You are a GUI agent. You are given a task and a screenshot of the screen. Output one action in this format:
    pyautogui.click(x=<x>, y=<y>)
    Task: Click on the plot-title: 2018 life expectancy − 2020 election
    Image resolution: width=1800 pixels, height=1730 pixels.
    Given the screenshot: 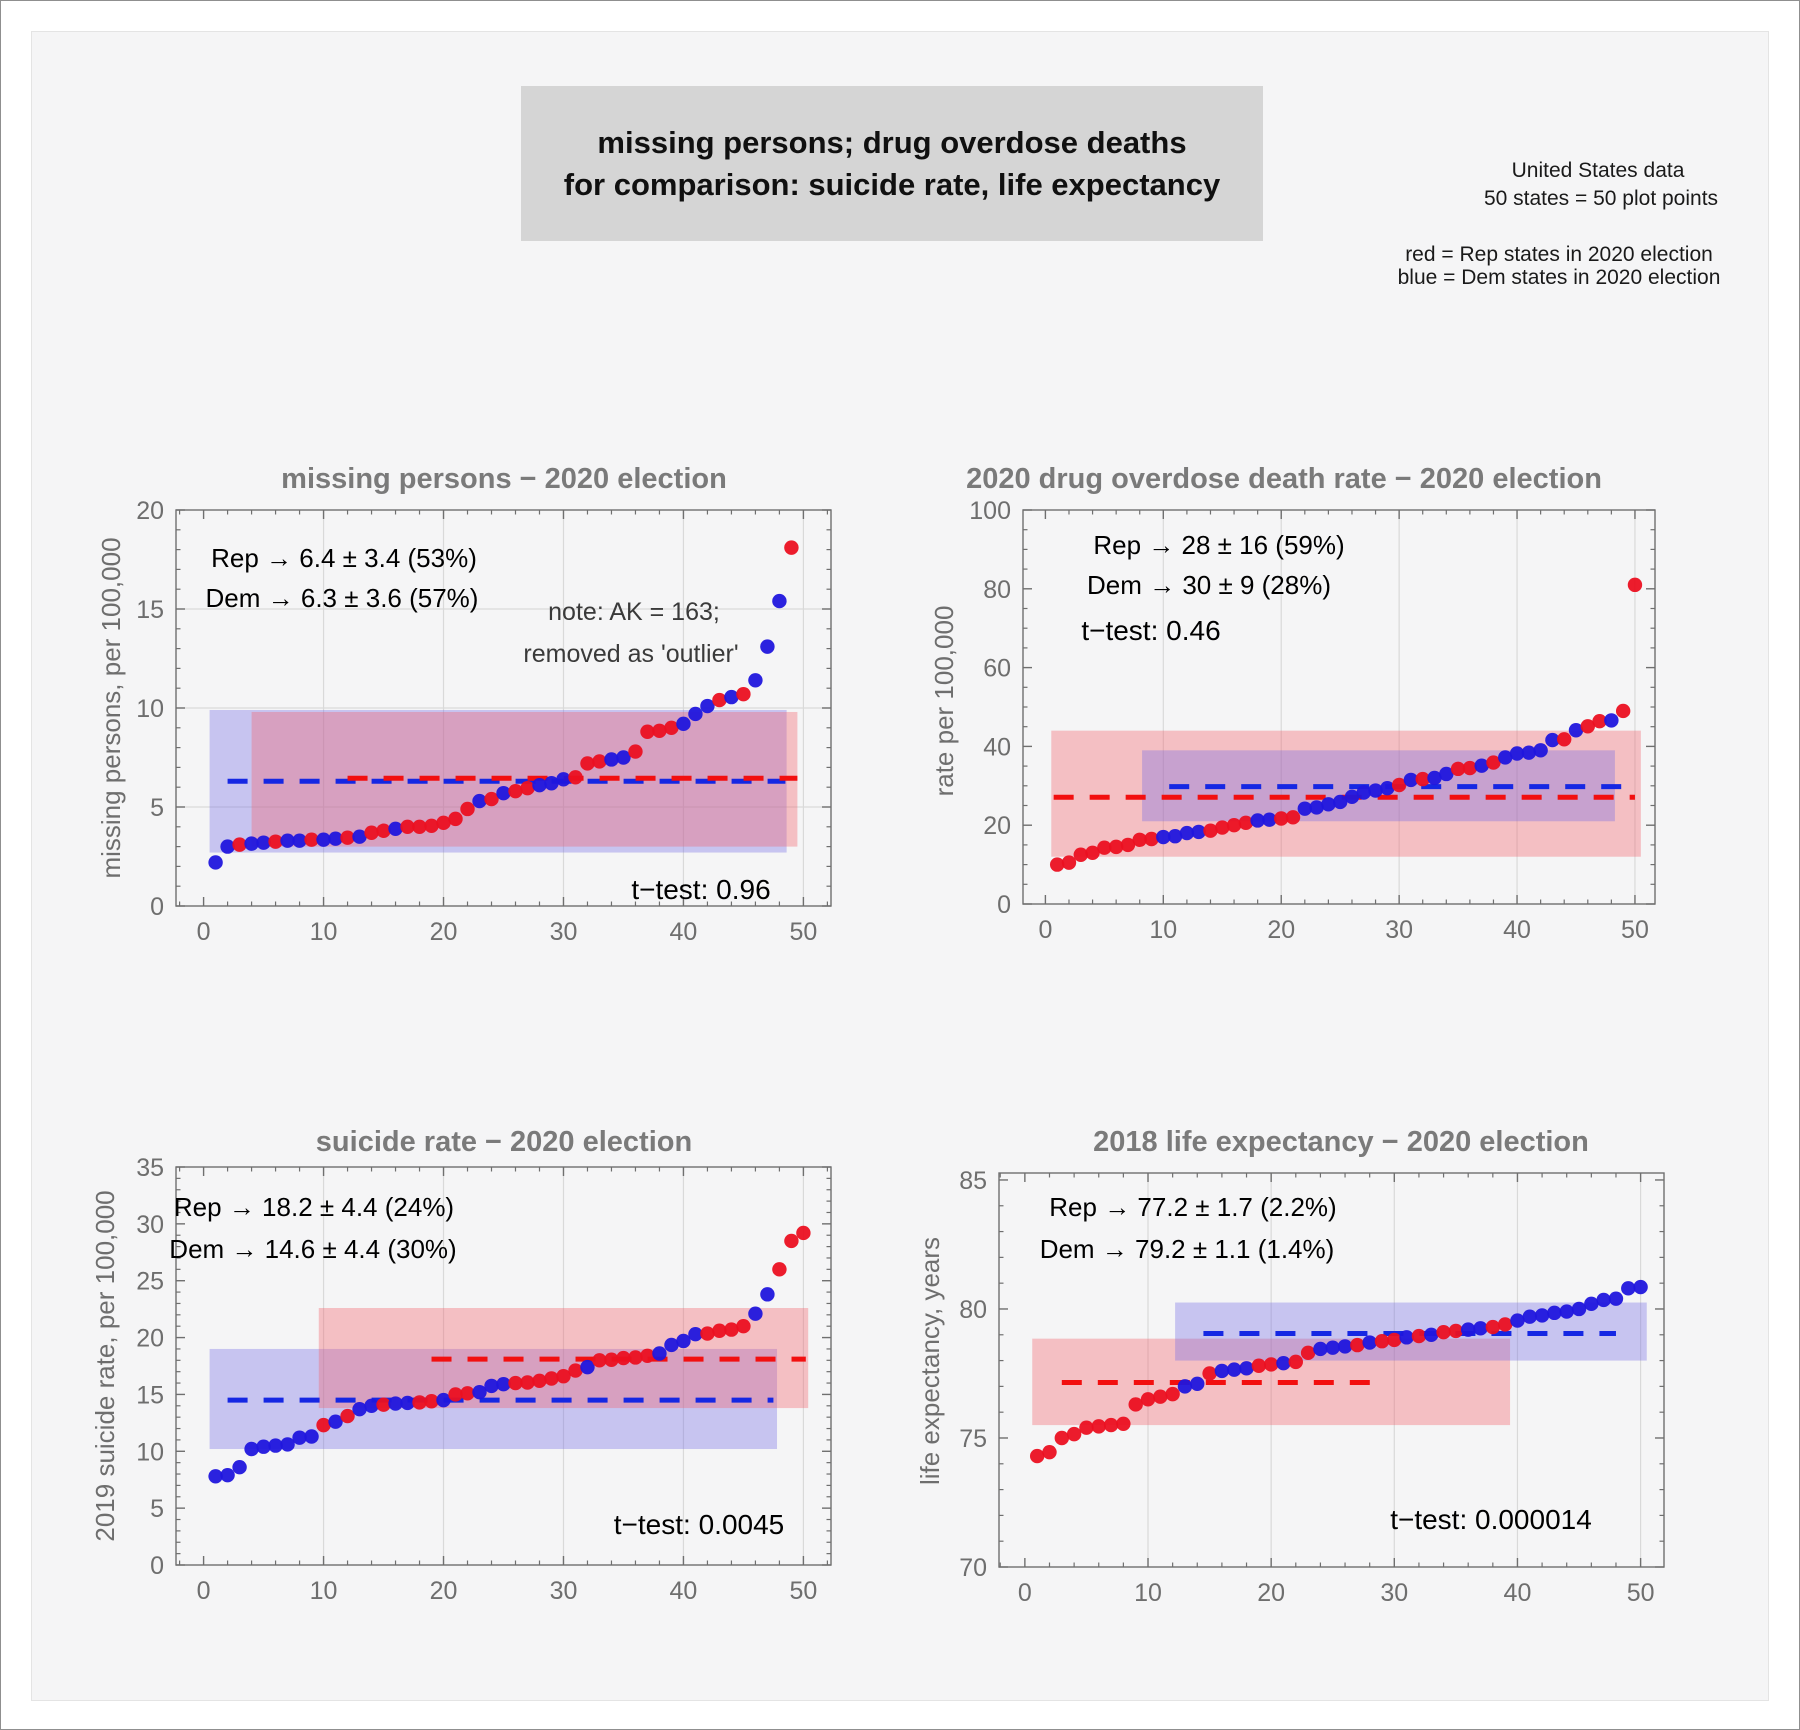 What is the action you would take?
    pyautogui.click(x=1341, y=1142)
    